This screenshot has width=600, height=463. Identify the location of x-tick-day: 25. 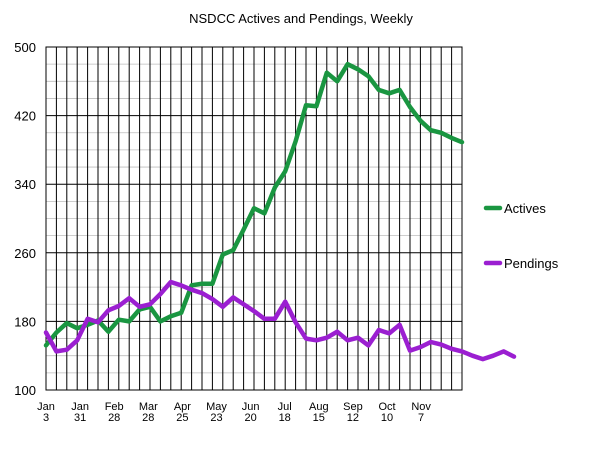
(182, 418).